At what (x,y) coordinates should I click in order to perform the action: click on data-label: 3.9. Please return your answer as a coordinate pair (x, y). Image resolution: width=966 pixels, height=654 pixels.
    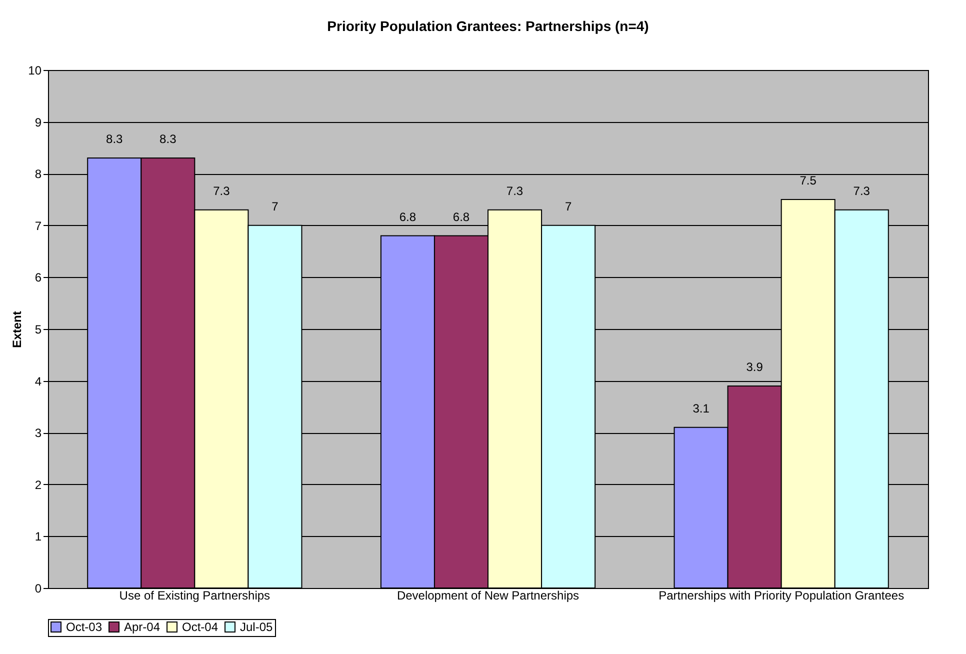
    Looking at the image, I should click on (755, 367).